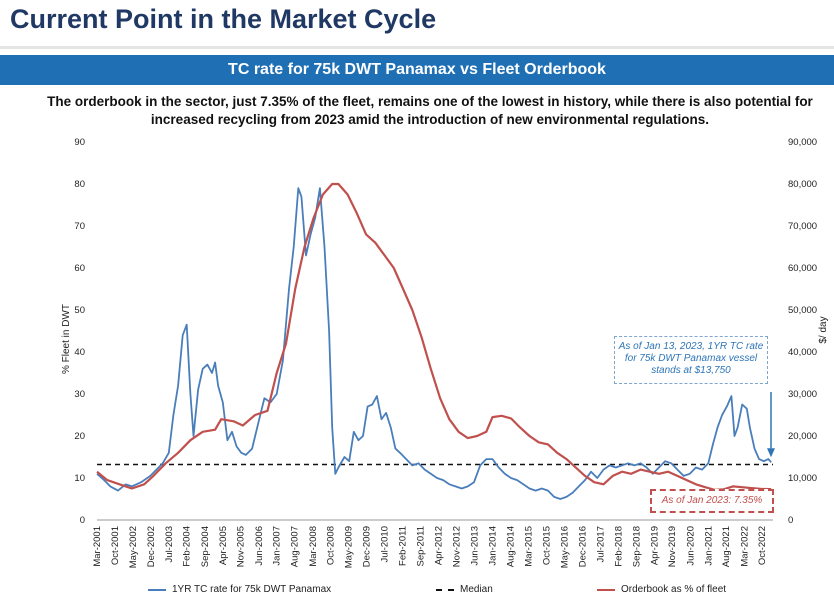 The image size is (834, 602). What do you see at coordinates (223, 19) in the screenshot?
I see `page-title: Current Point in the Market Cycle` at bounding box center [223, 19].